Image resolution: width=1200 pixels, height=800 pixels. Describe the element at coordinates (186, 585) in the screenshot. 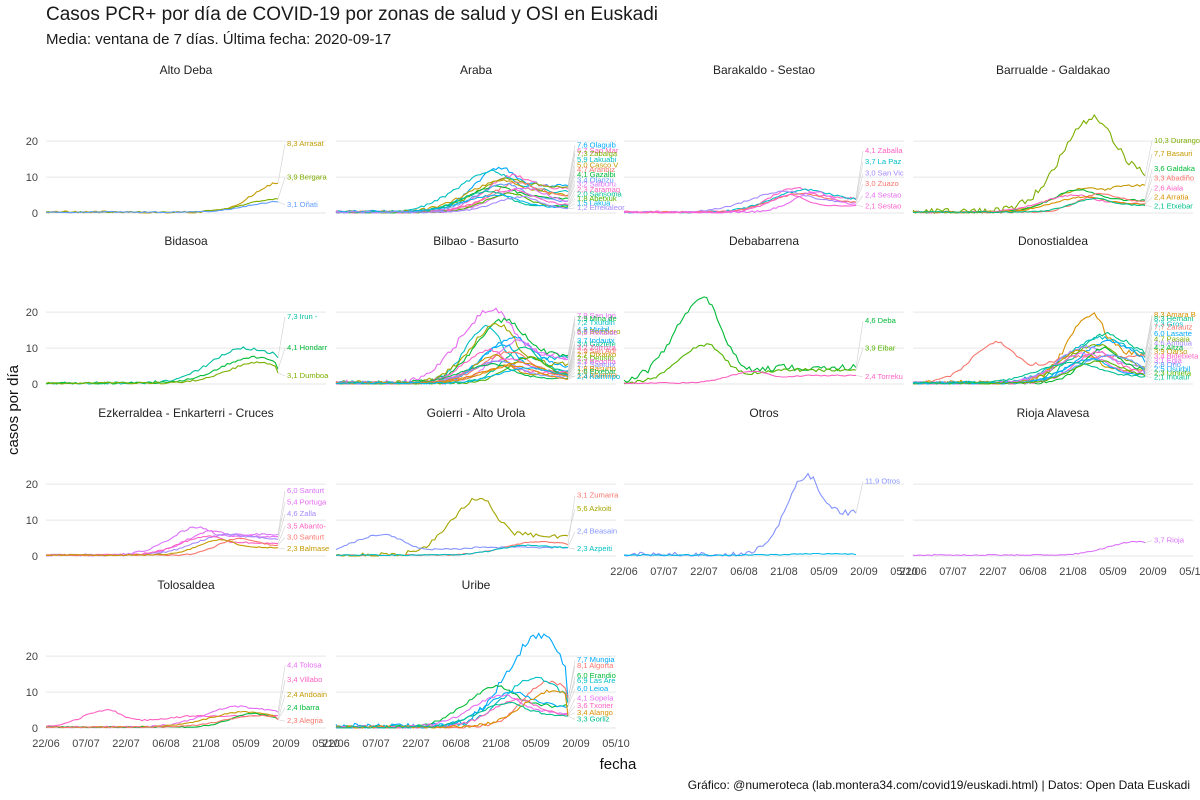

I see `facet-strip-label: Tolosaldea` at that location.